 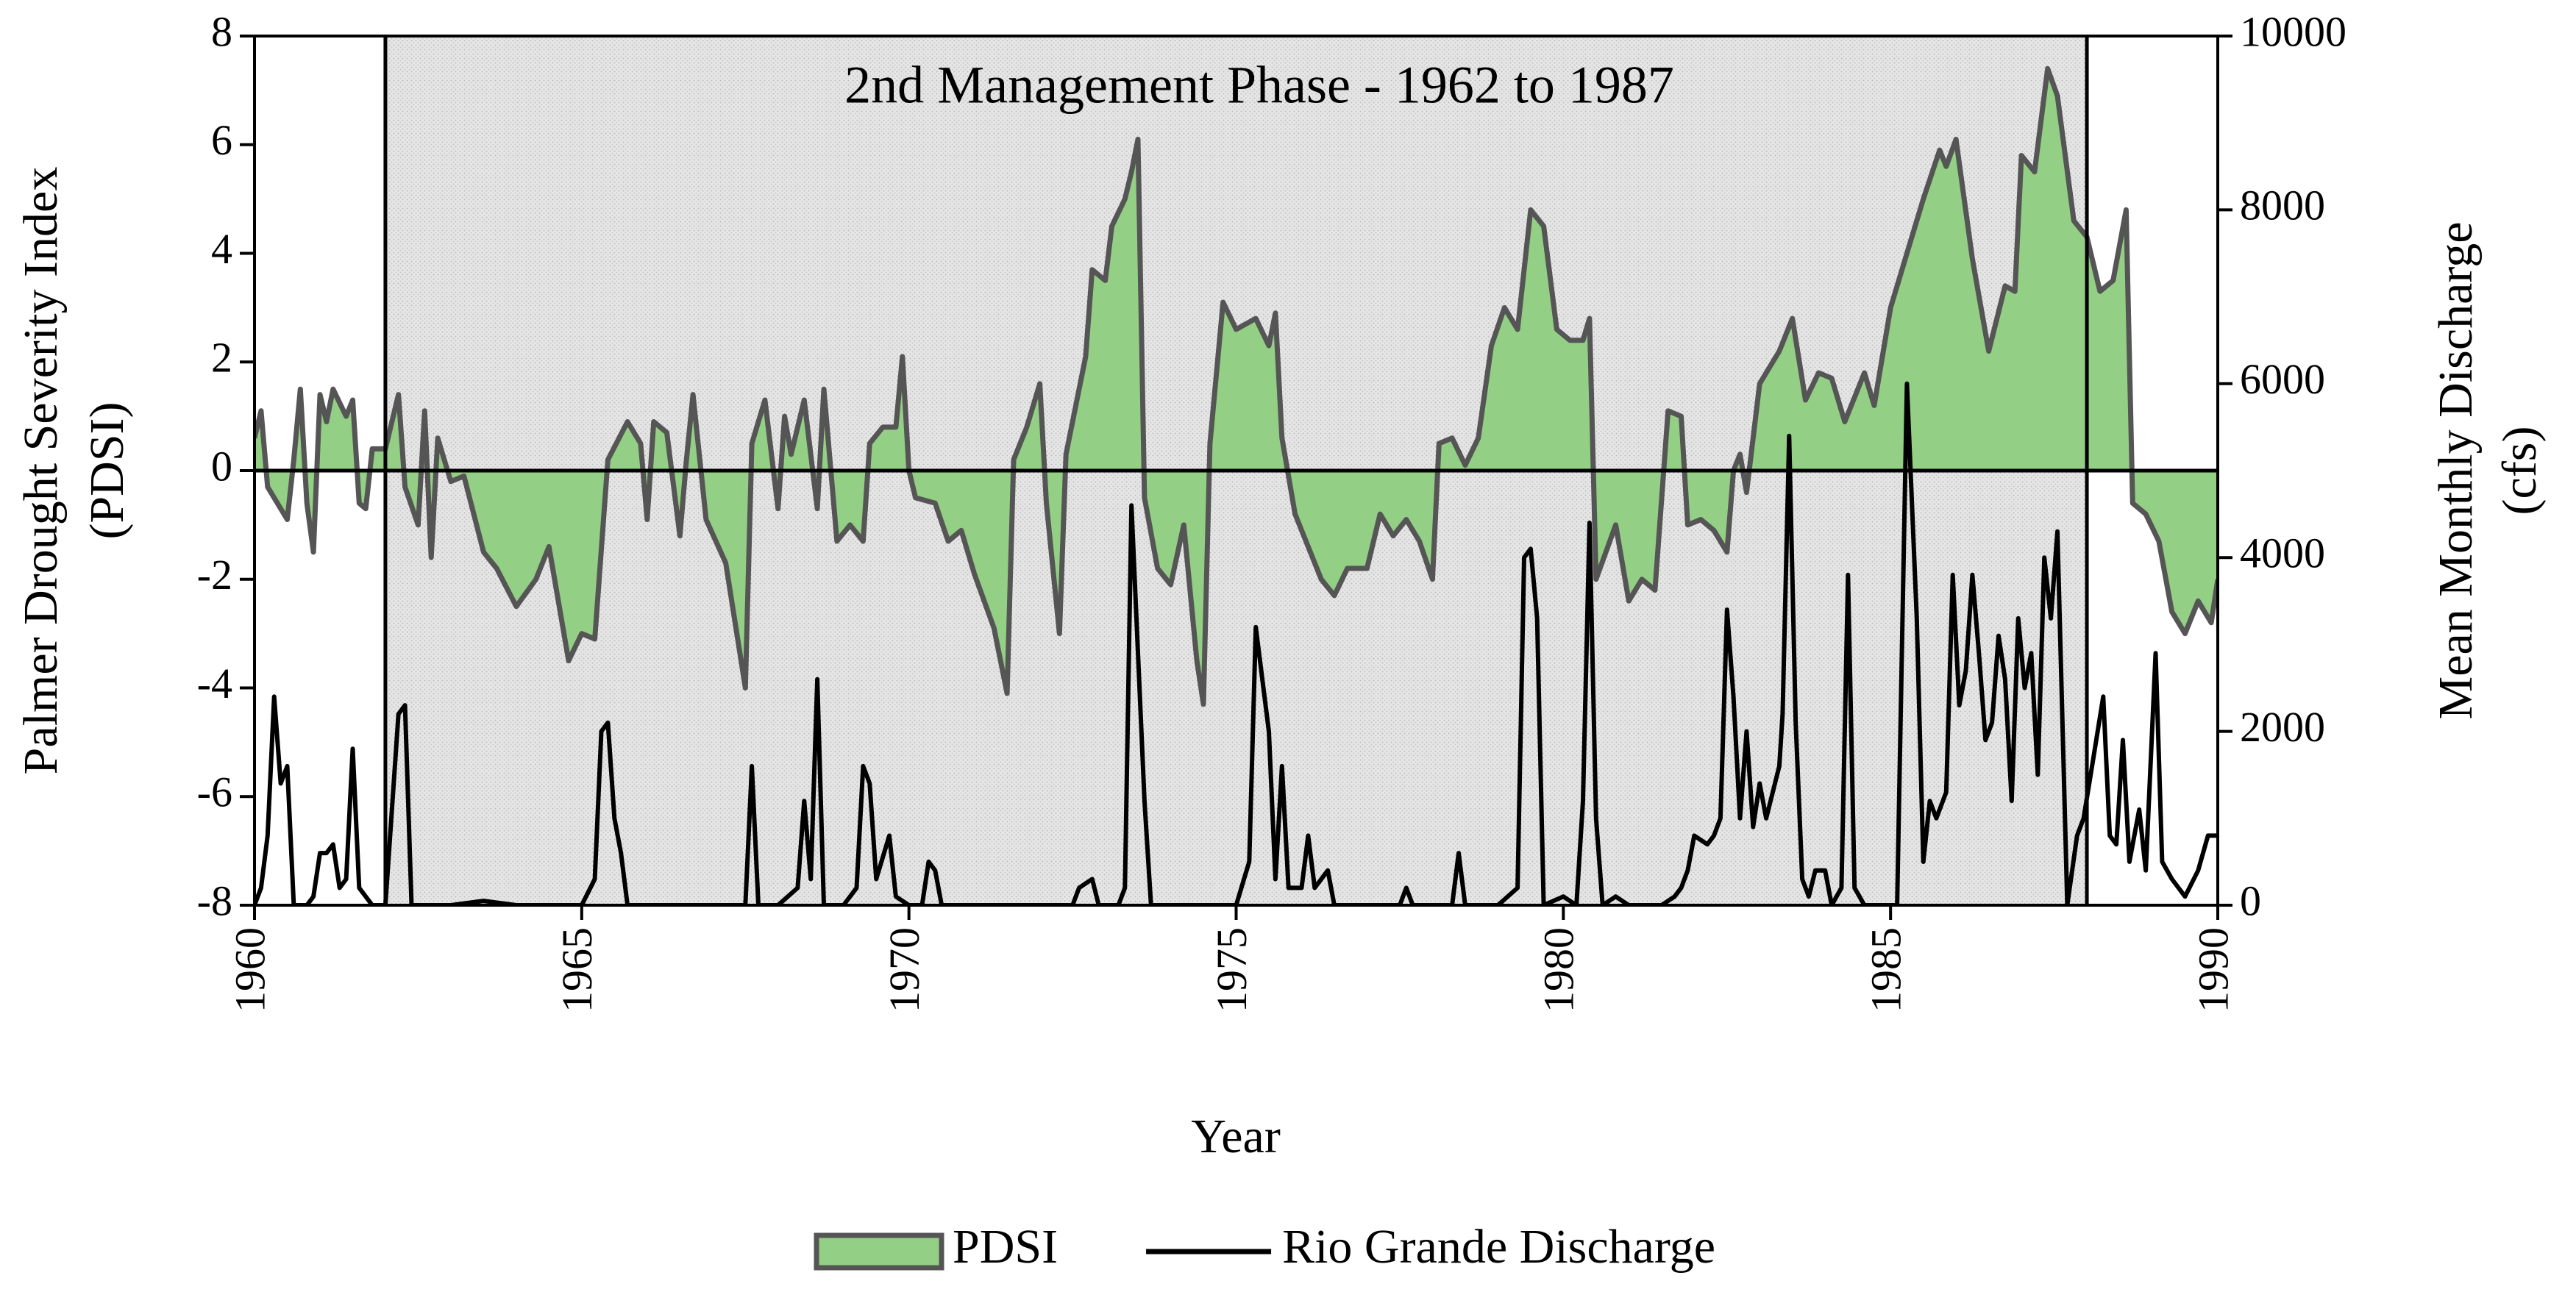 I want to click on annotation: 2nd Management Phase - 1962 to 1987, so click(x=1259, y=85).